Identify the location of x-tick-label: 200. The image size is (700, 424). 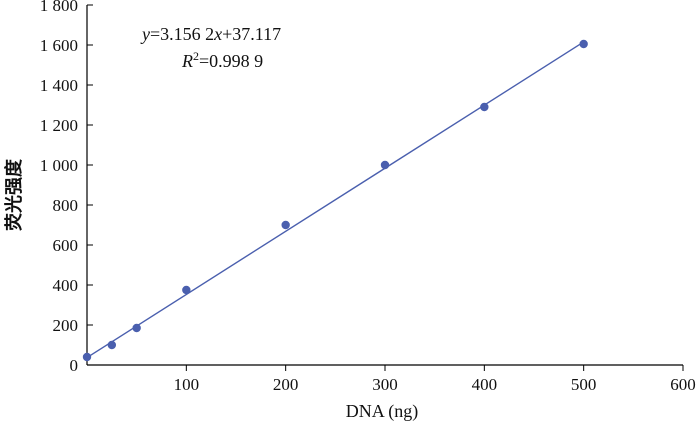
(286, 384).